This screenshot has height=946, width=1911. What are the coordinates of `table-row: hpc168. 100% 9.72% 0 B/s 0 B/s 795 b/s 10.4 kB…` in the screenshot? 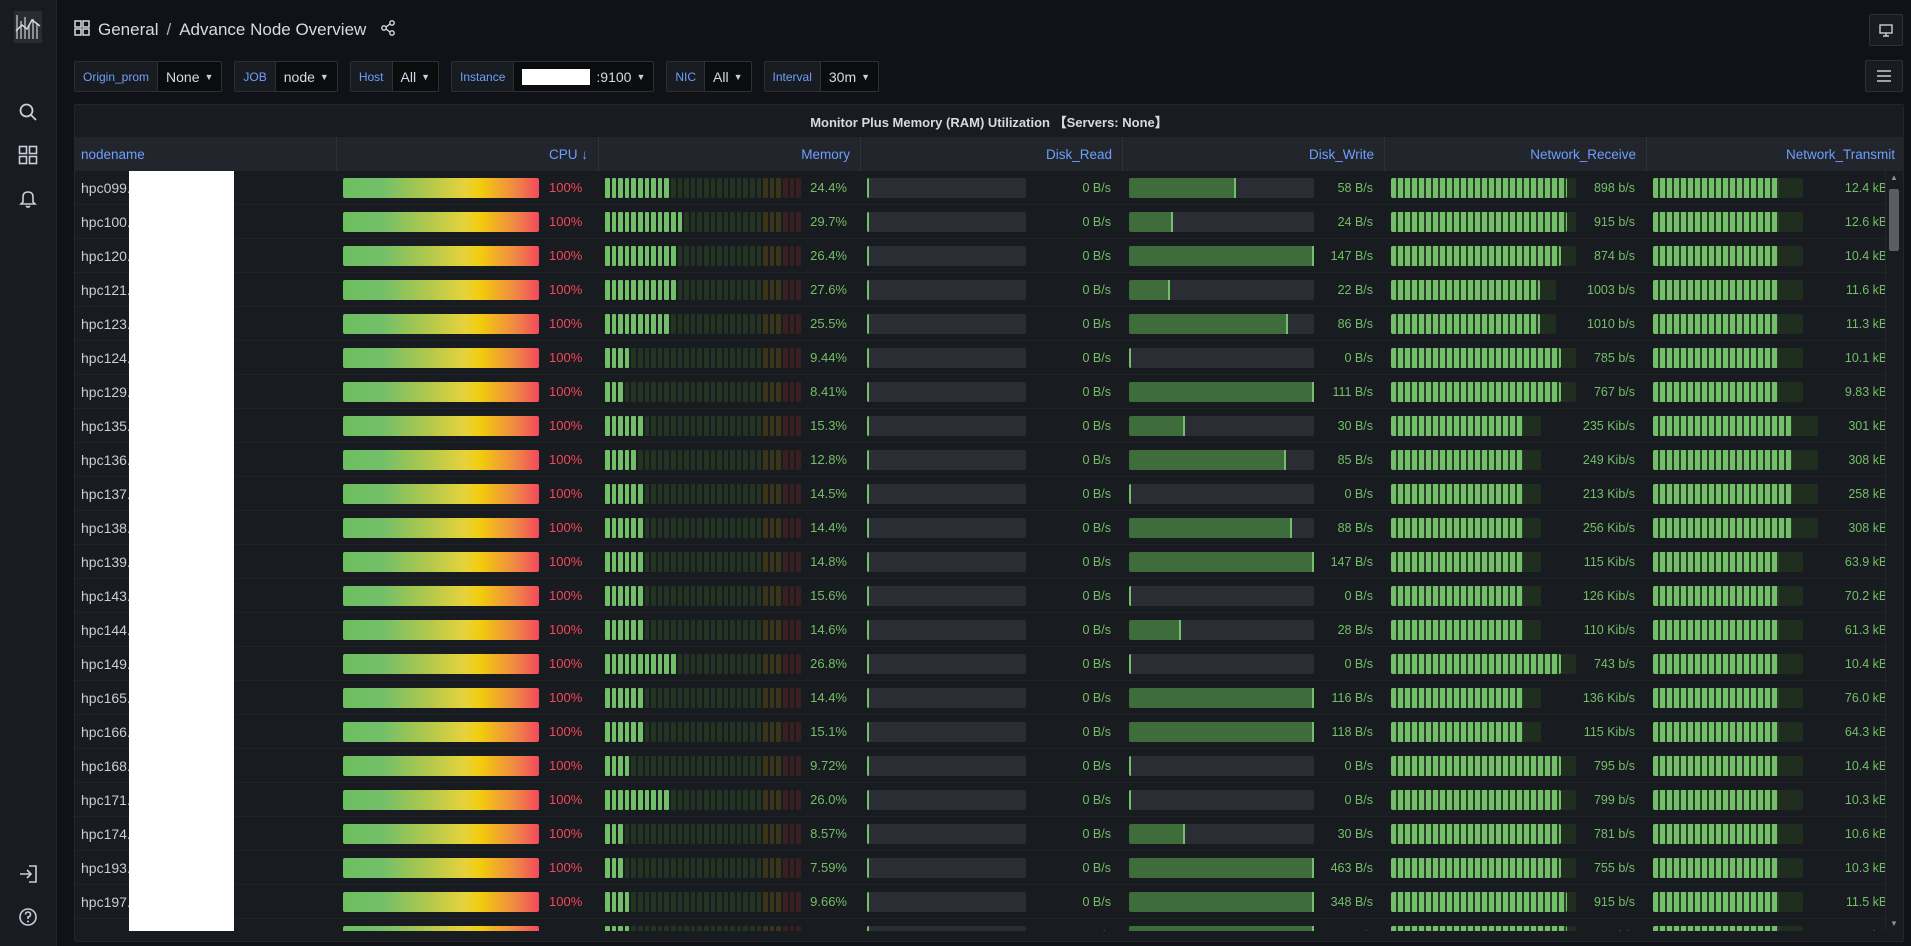 It's located at (980, 766).